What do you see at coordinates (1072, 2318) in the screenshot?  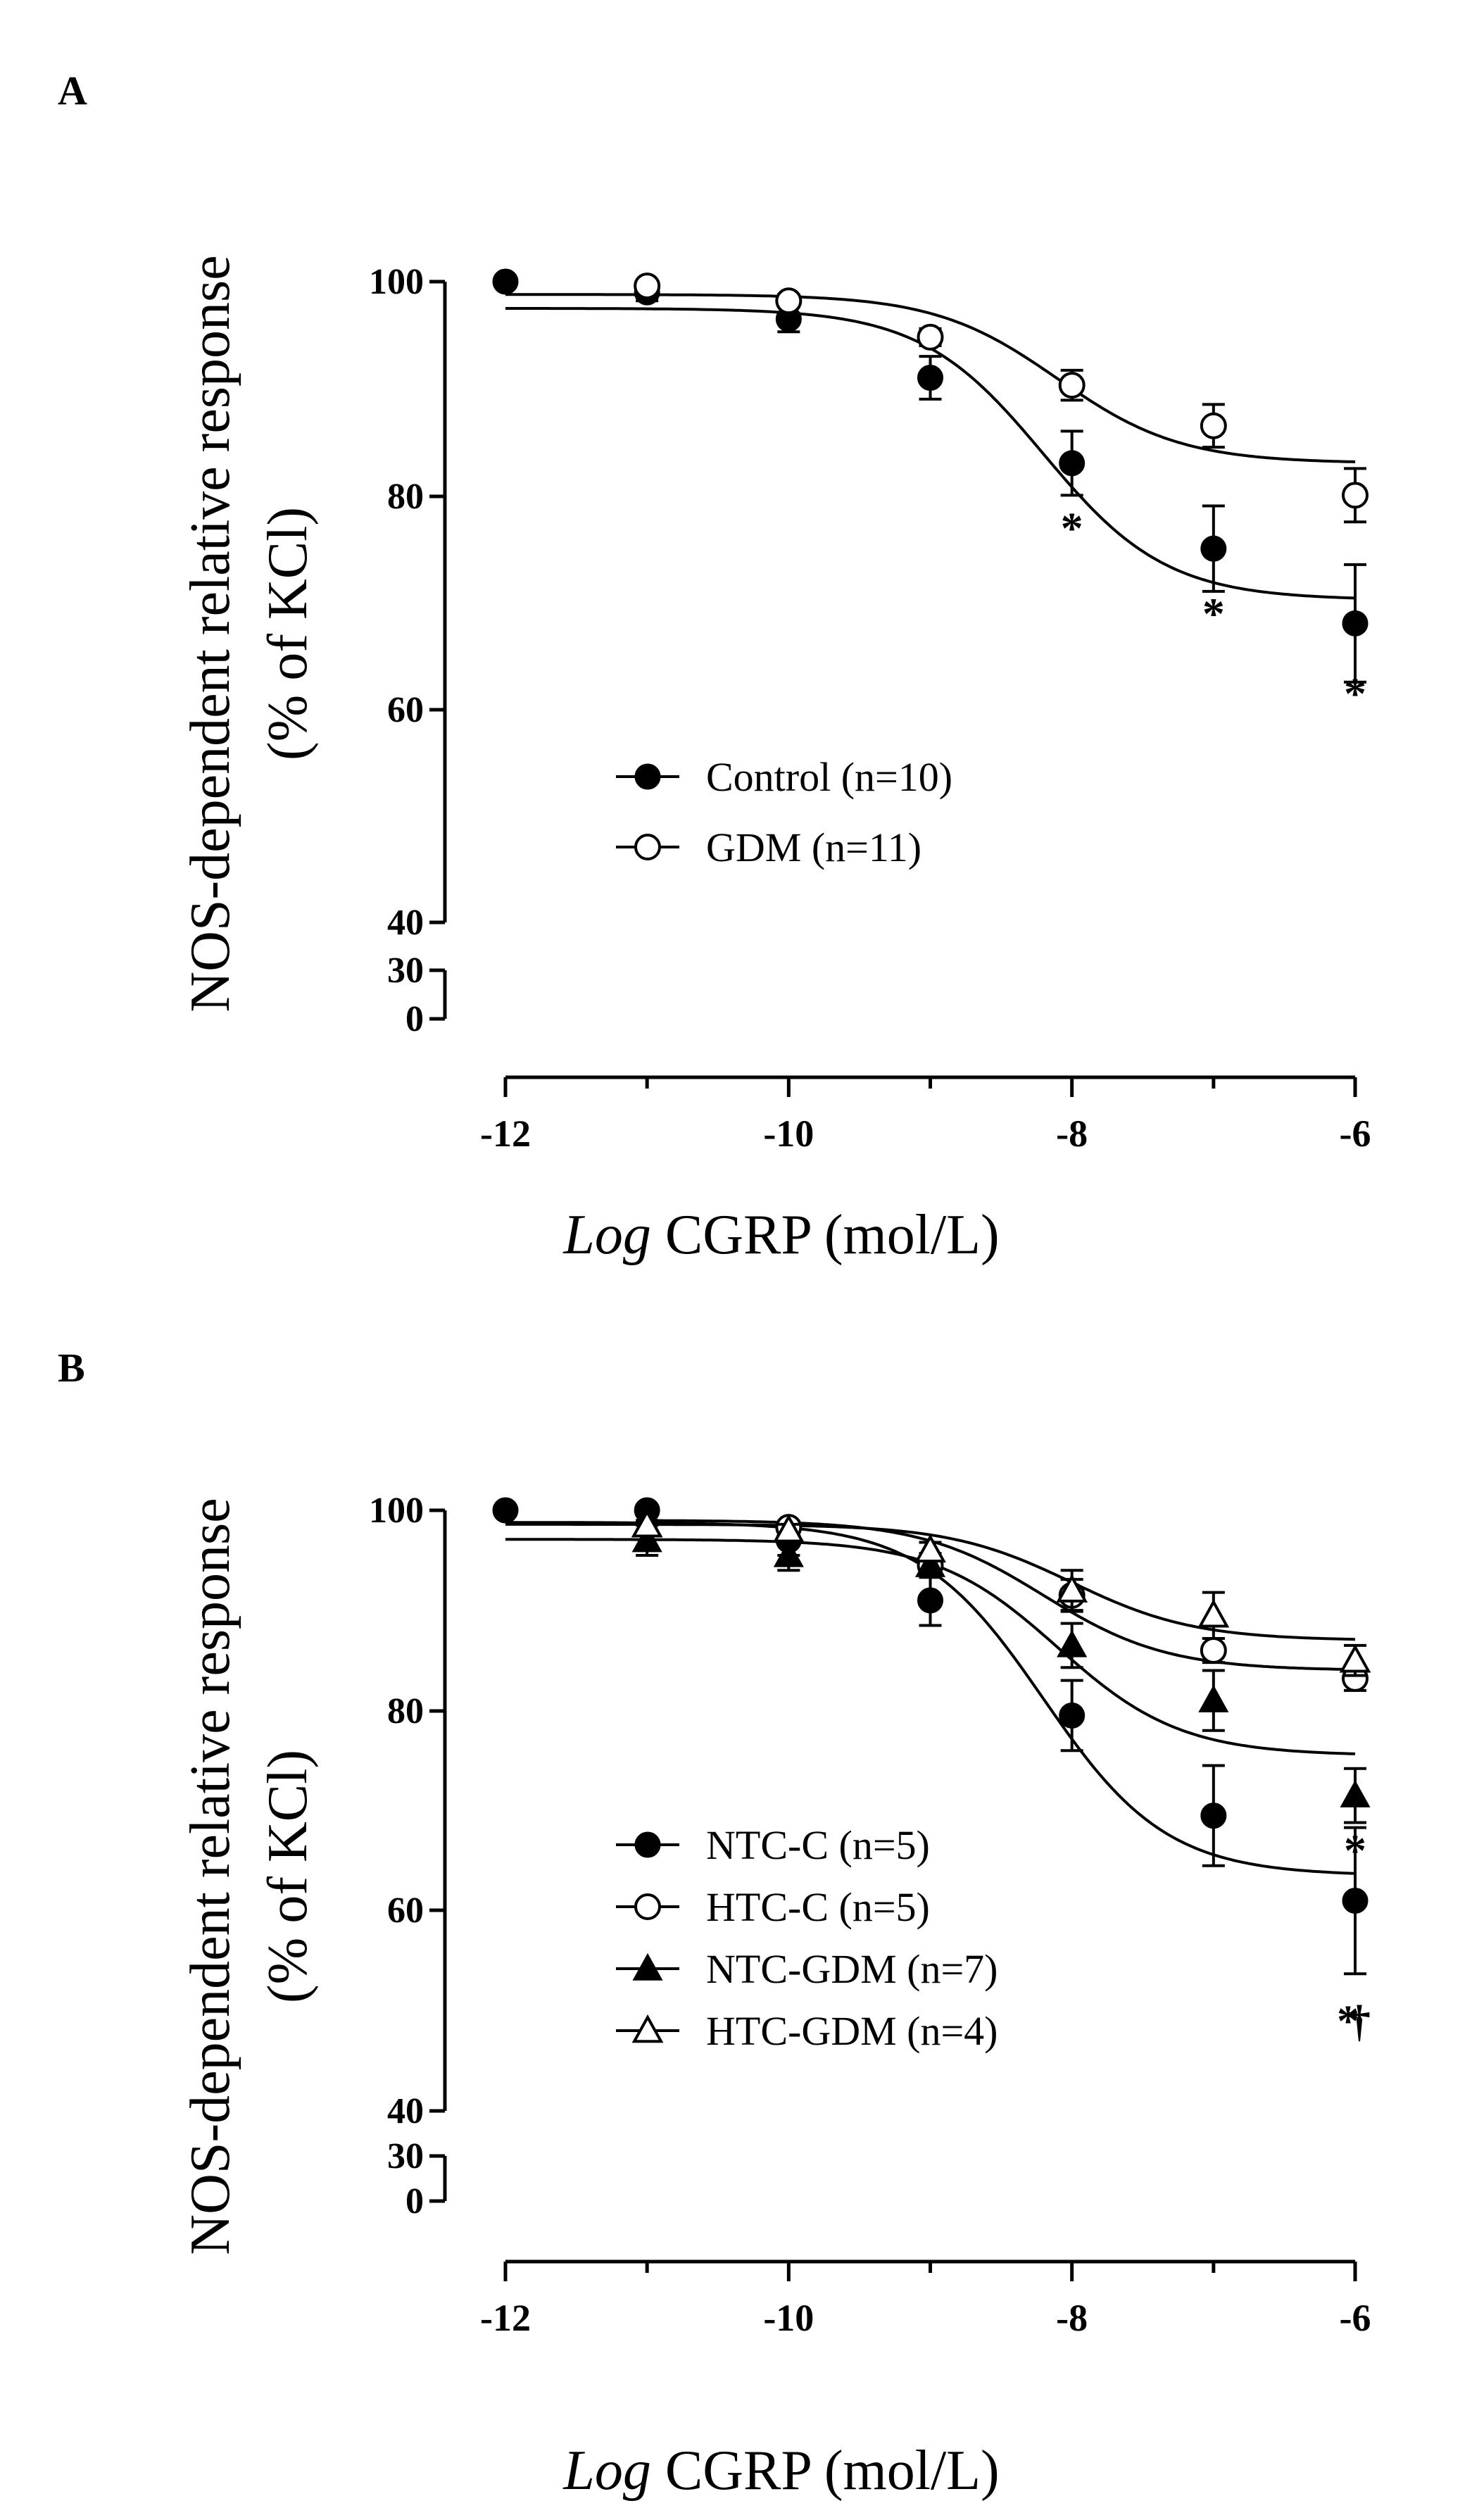 I see `panel-b-x-tick-label: -8` at bounding box center [1072, 2318].